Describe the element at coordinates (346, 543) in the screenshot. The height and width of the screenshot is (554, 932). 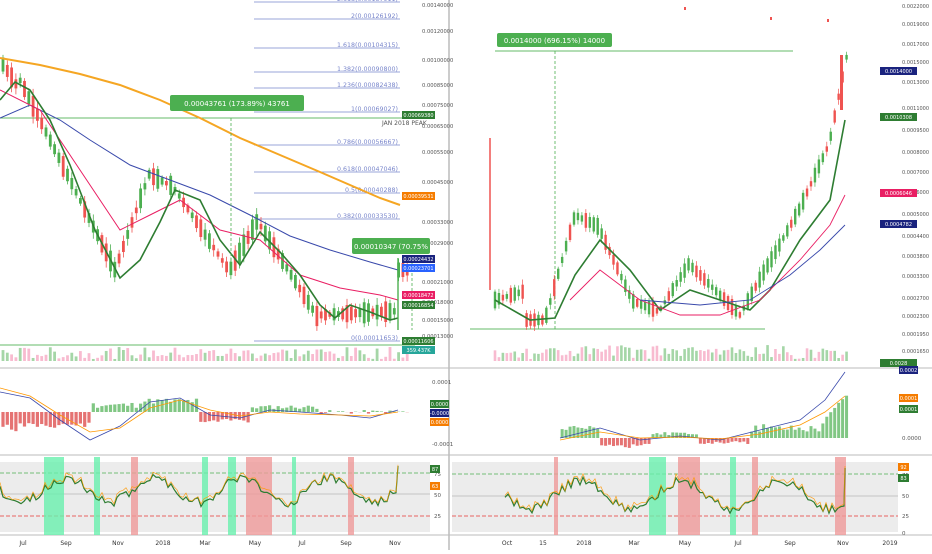
I see `left-x-tick: Sep` at that location.